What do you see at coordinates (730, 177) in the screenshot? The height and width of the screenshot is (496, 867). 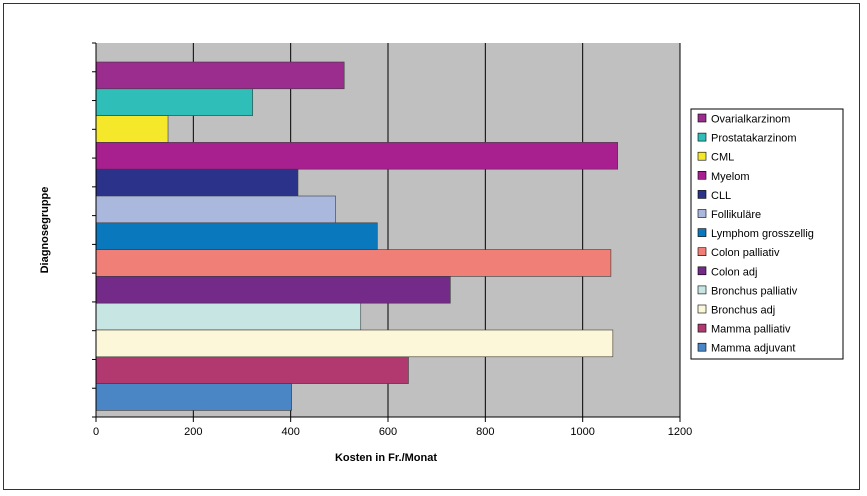 I see `legend-label: Myelom` at bounding box center [730, 177].